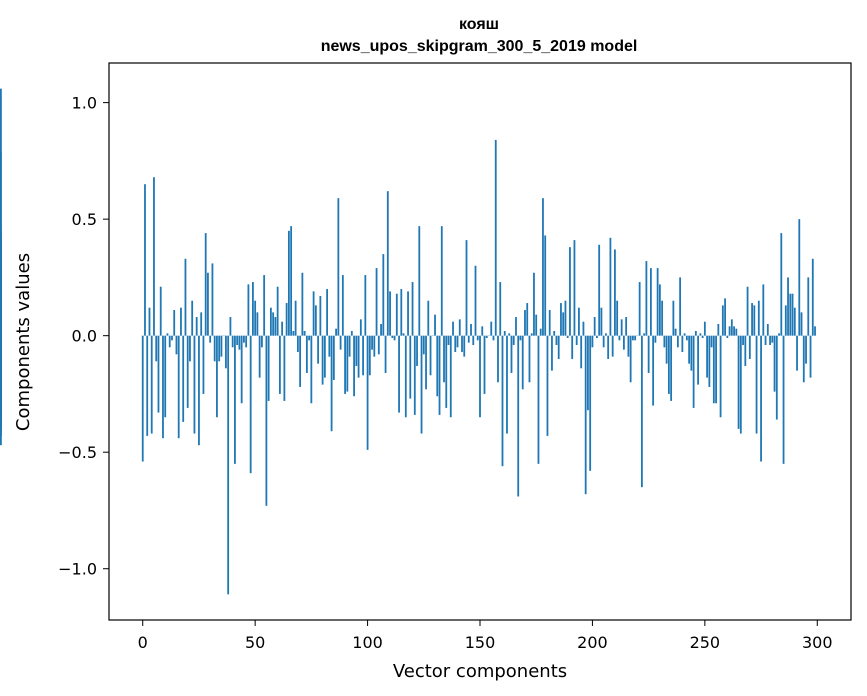  Describe the element at coordinates (143, 642) in the screenshot. I see `x-tick-label: 0` at that location.